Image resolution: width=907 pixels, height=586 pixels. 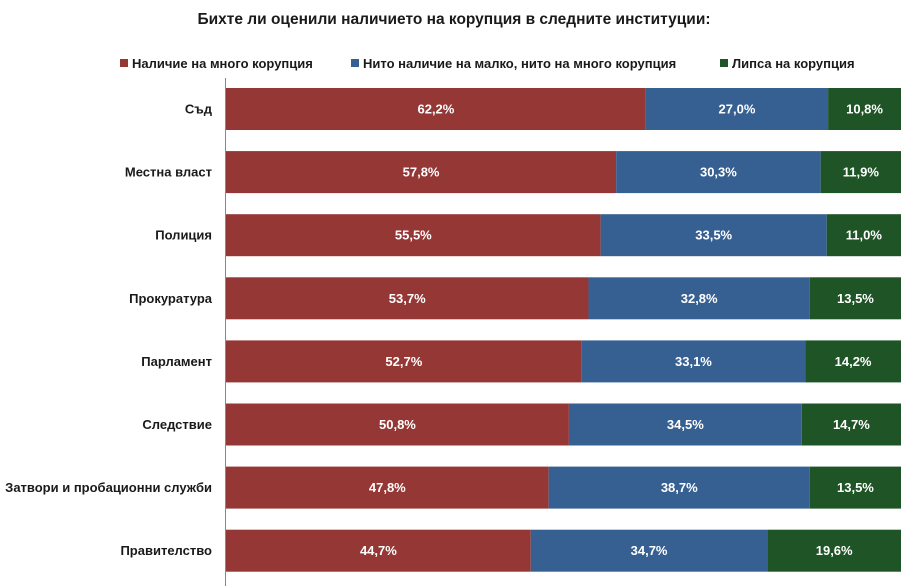 I want to click on data-label: 19,6%, so click(x=834, y=550).